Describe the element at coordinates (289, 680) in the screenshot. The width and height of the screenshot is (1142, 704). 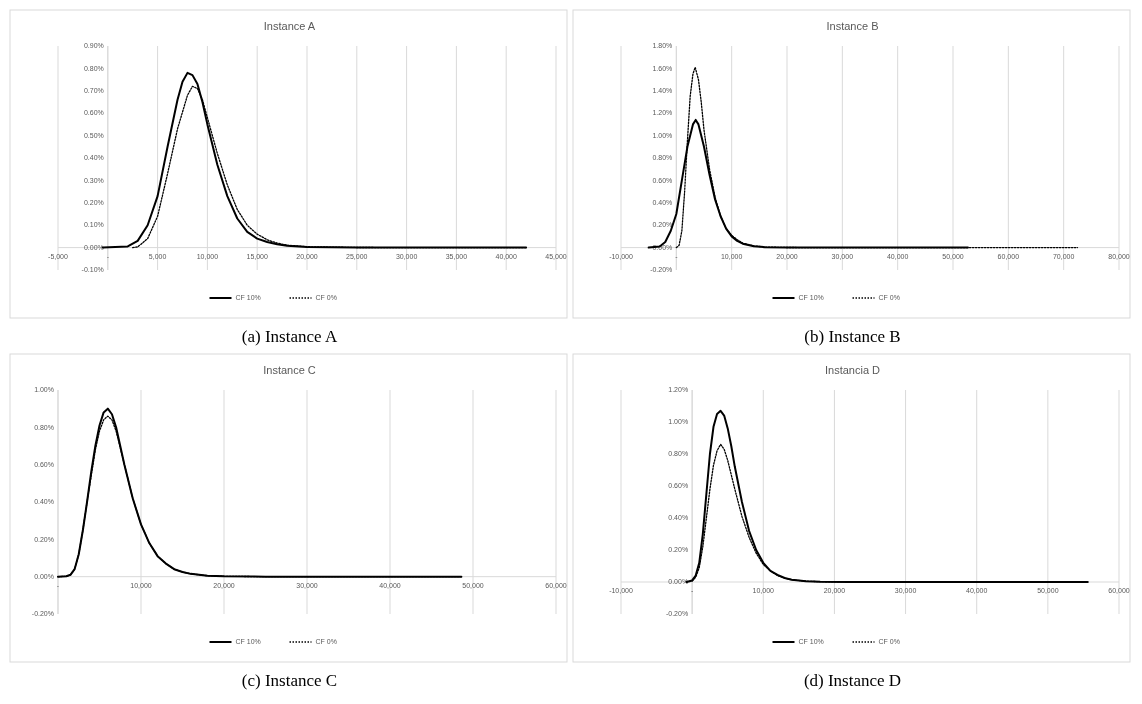
I see `text: (c) Instance C` at that location.